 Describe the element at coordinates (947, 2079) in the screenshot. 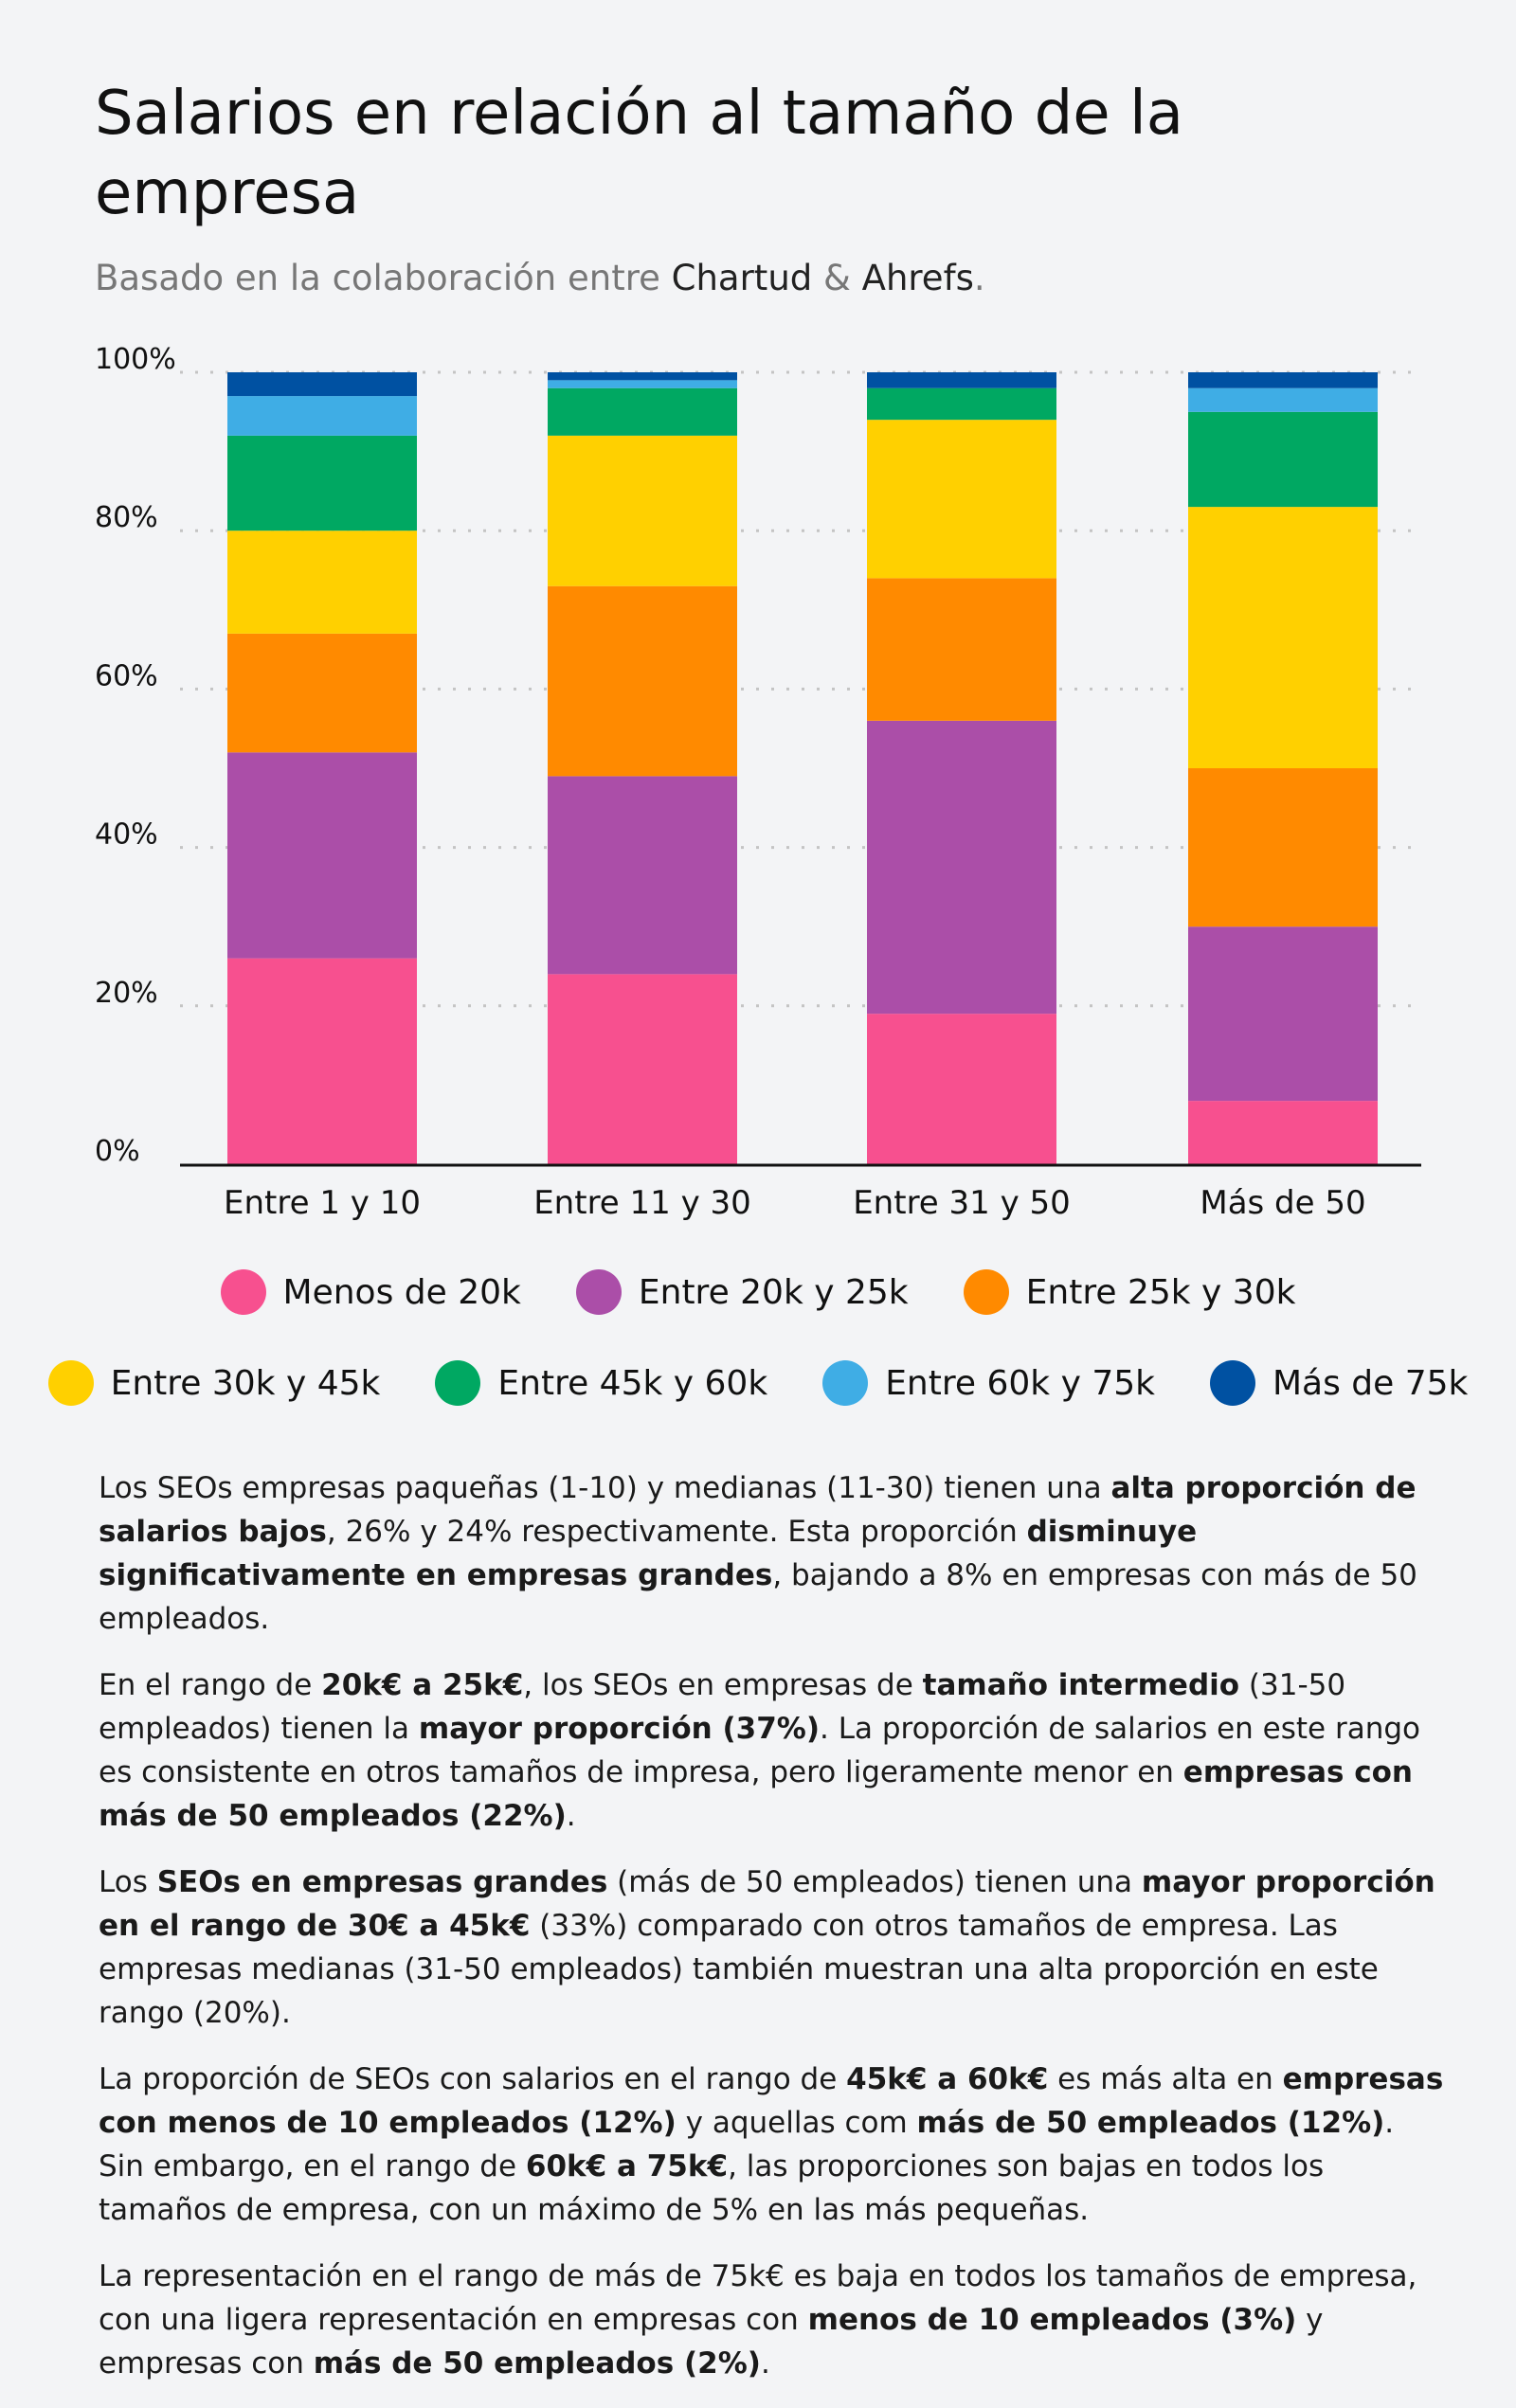

I see `bold-text: 45k€ a 60k€` at that location.